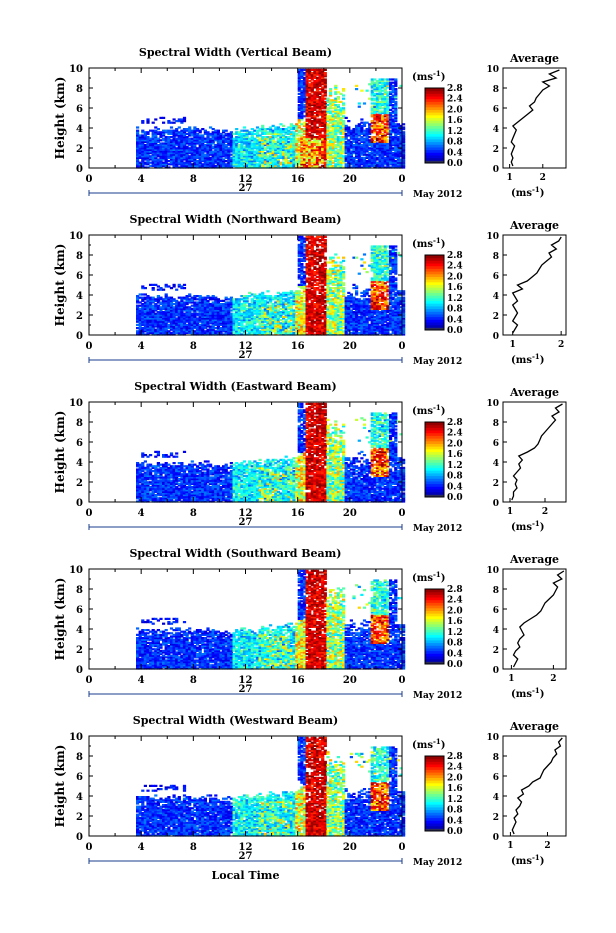  Describe the element at coordinates (79, 149) in the screenshot. I see `y-tick-label: 2` at that location.